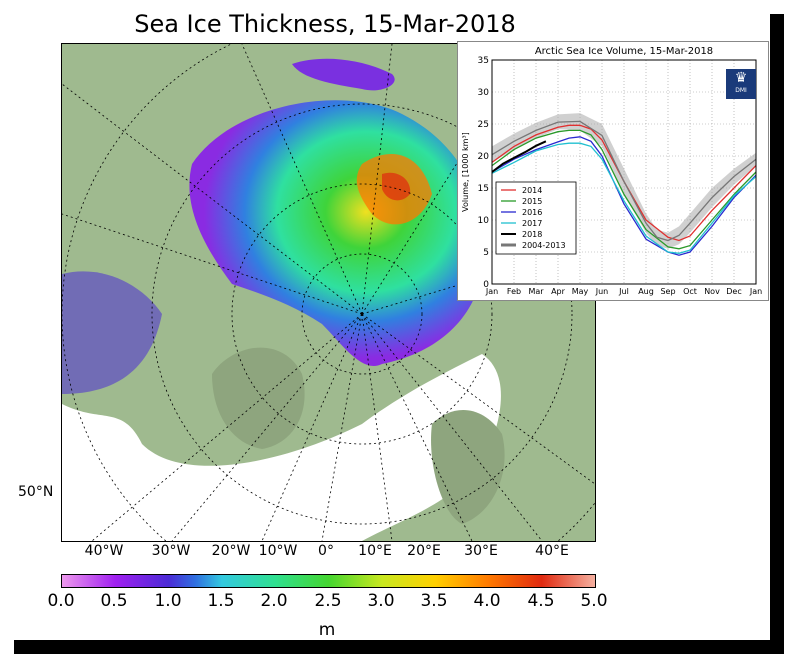  What do you see at coordinates (712, 291) in the screenshot?
I see `x-tick-label: Nov` at bounding box center [712, 291].